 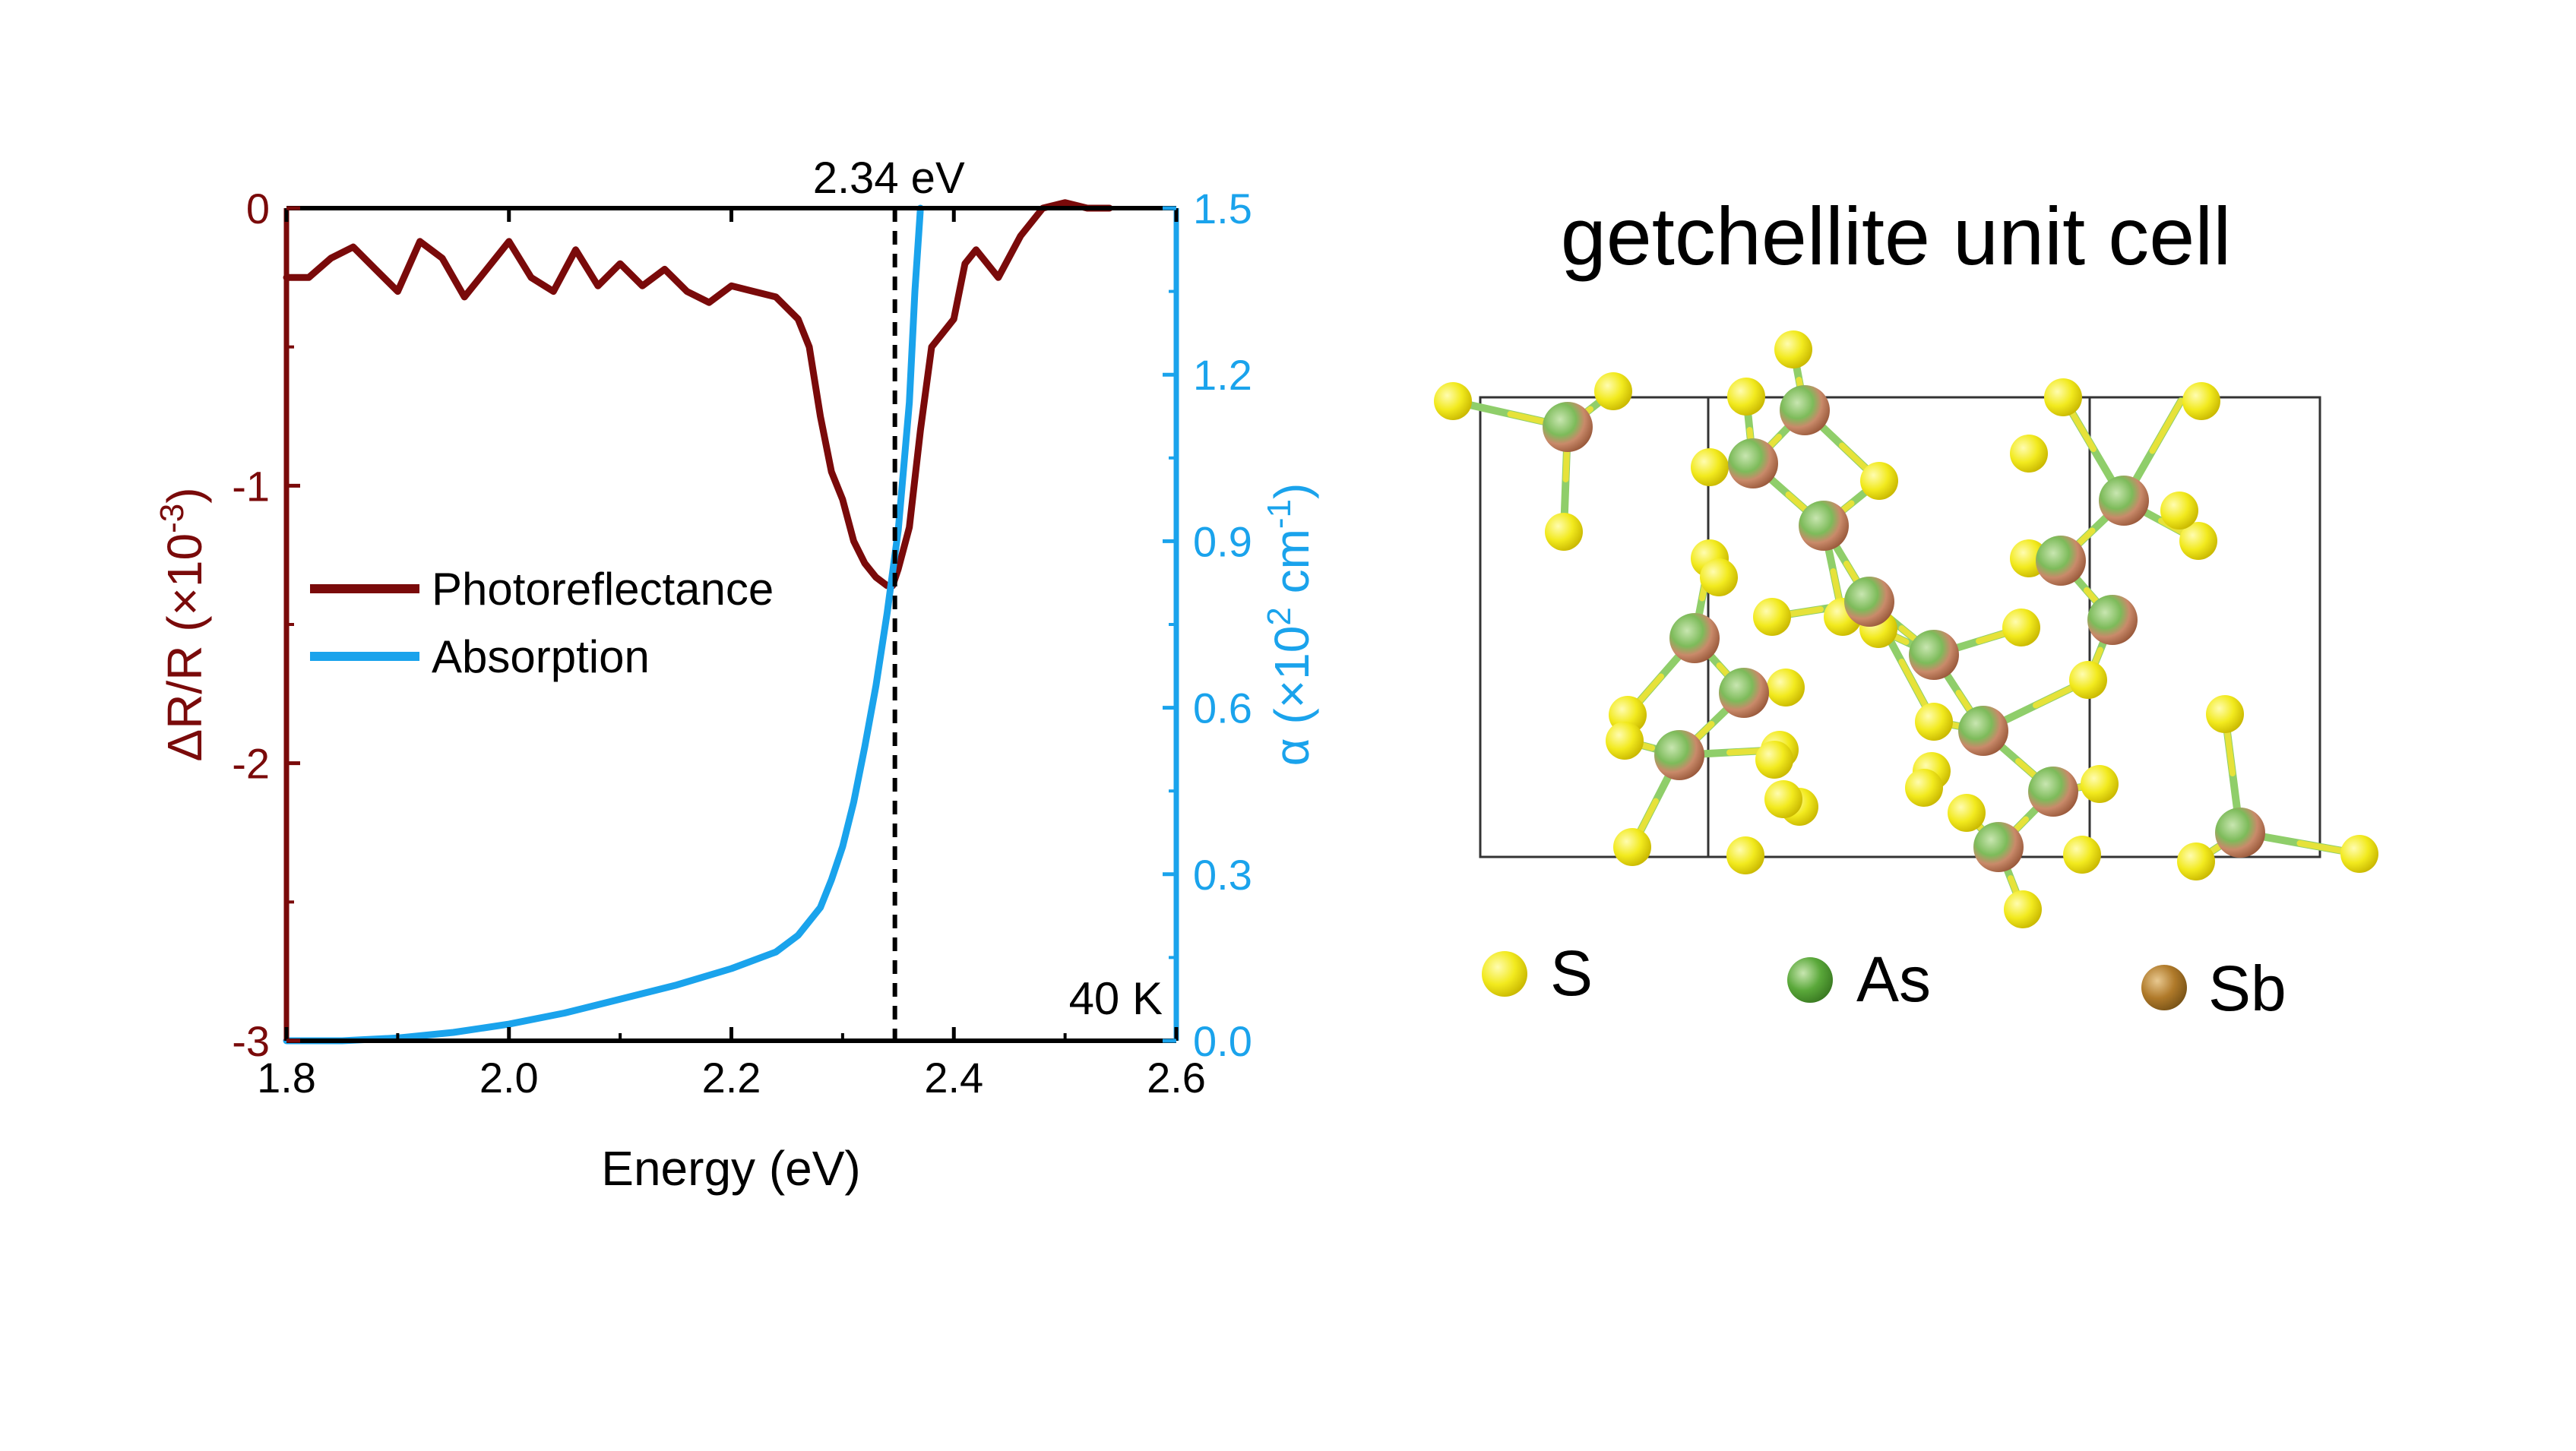 I want to click on structure-title: getchellite unit cell, so click(x=1896, y=236).